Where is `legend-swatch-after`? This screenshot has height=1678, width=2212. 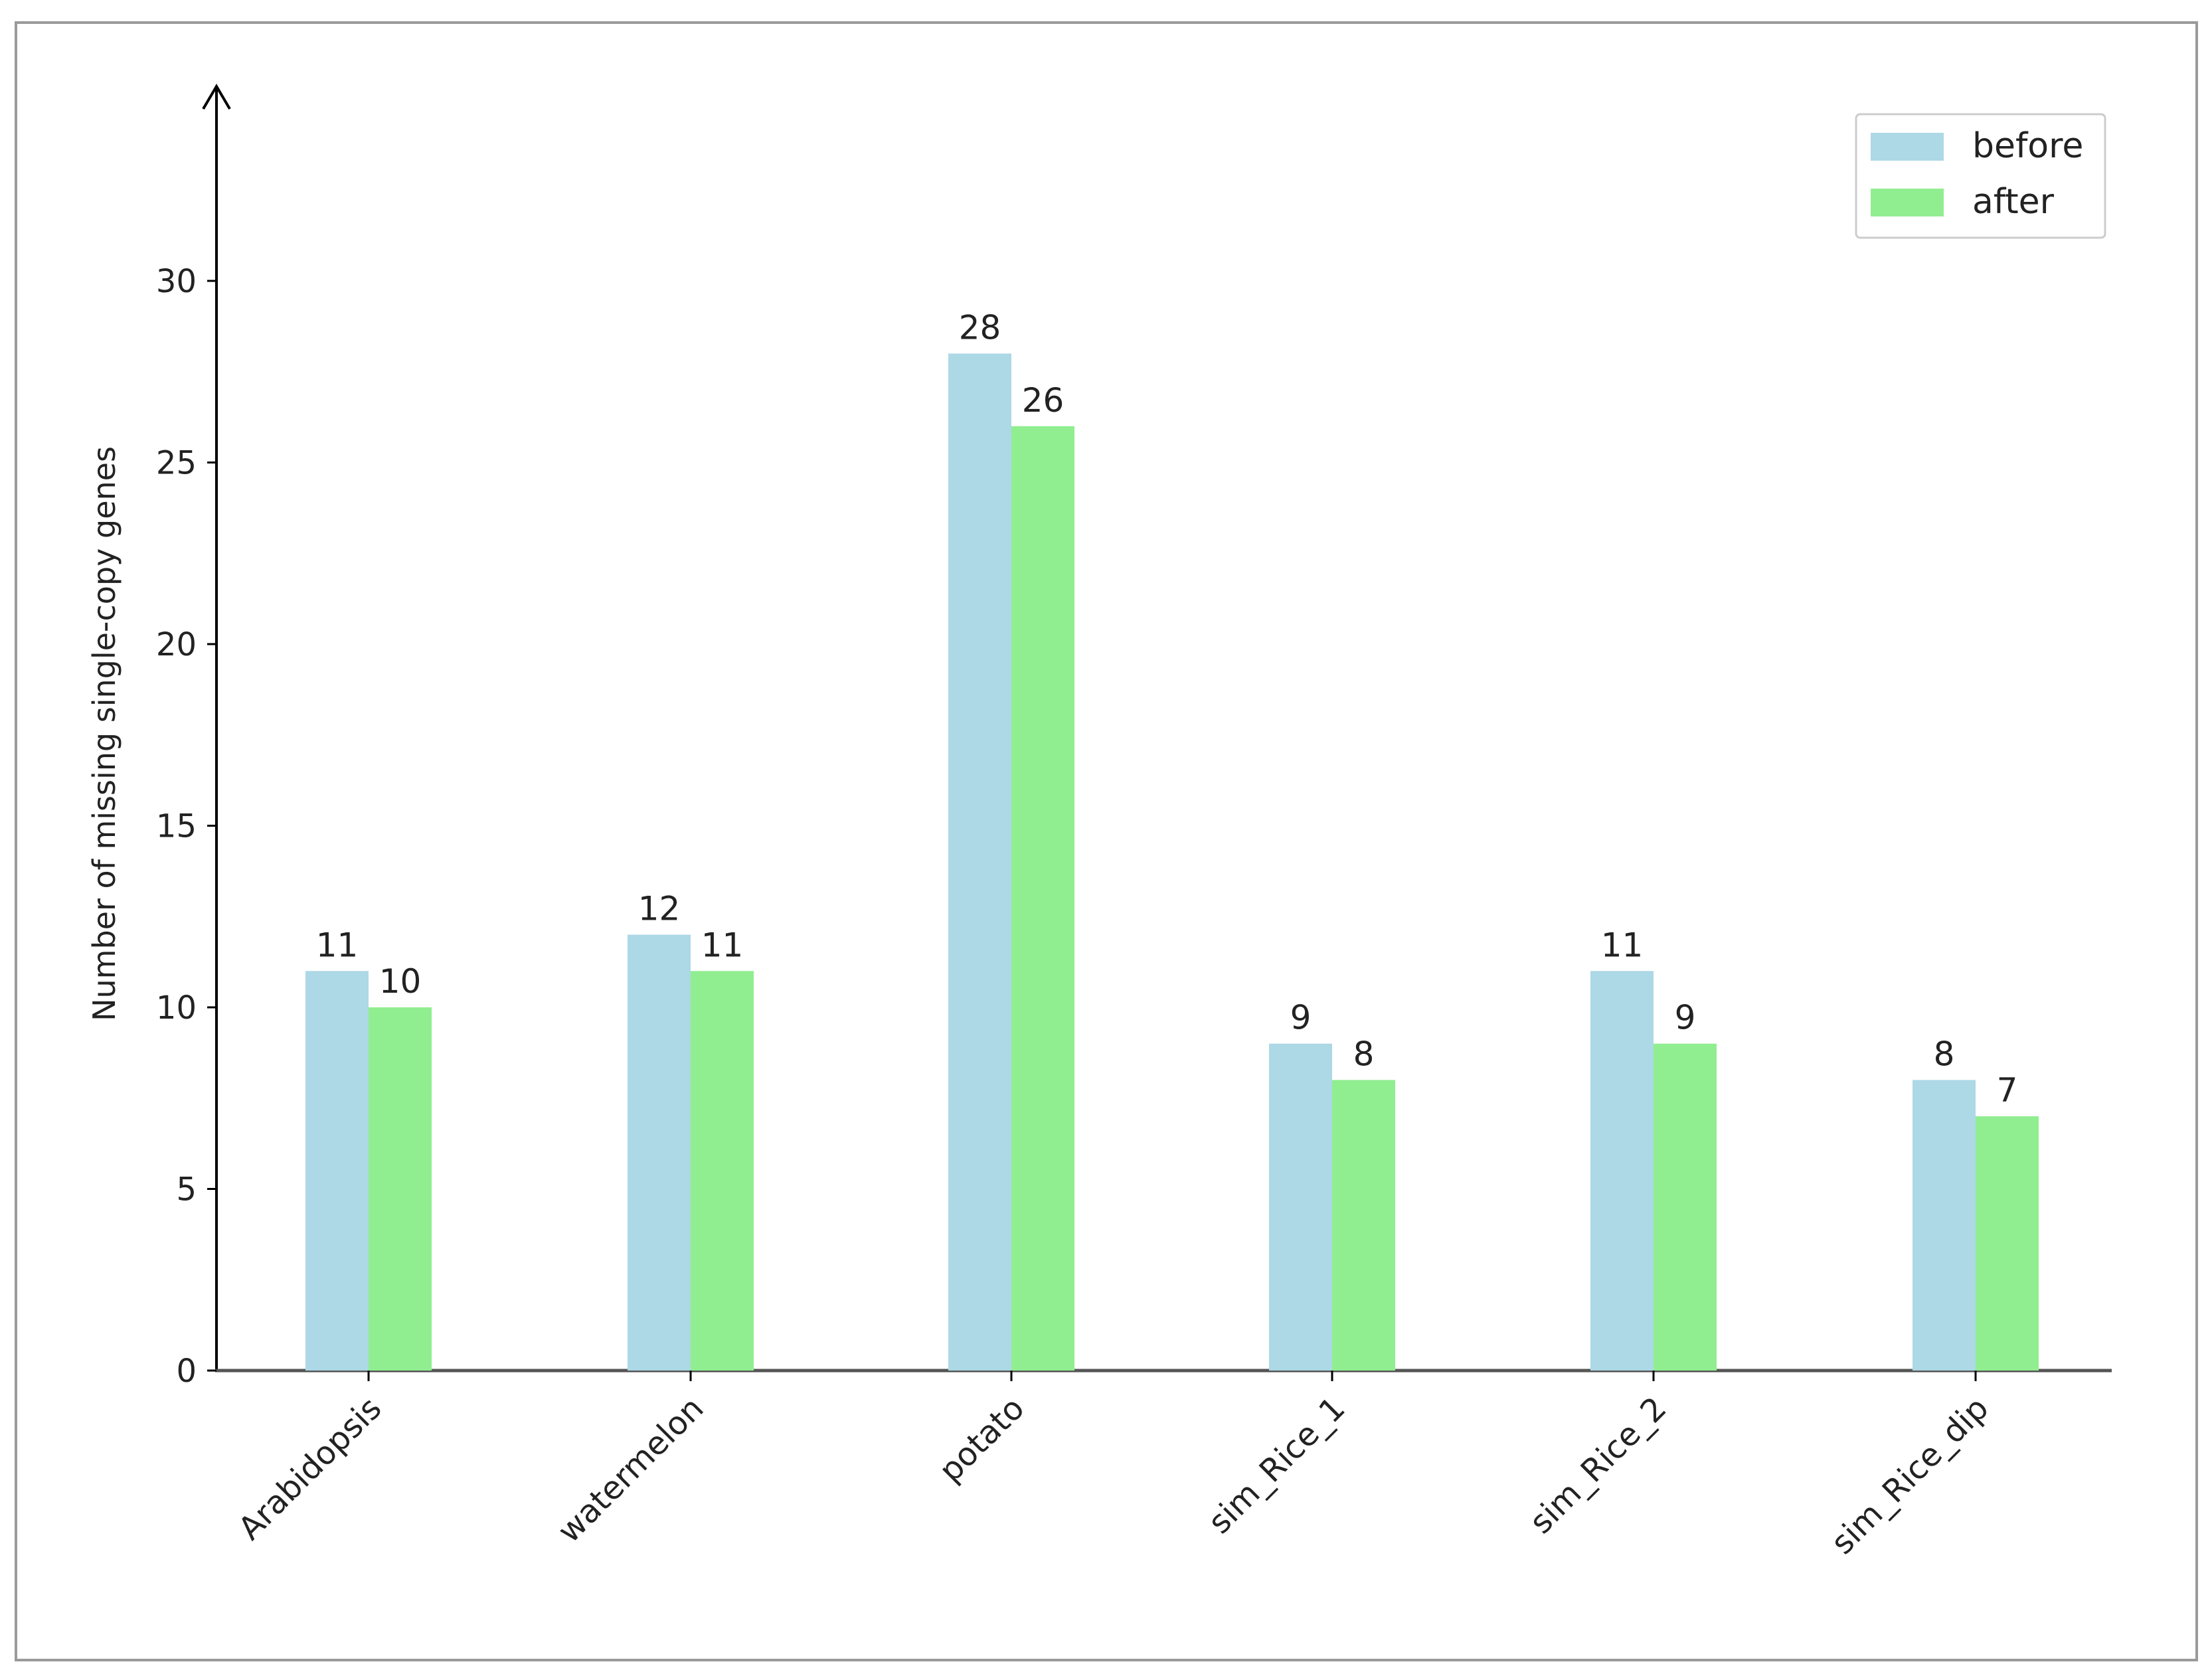 legend-swatch-after is located at coordinates (1907, 203).